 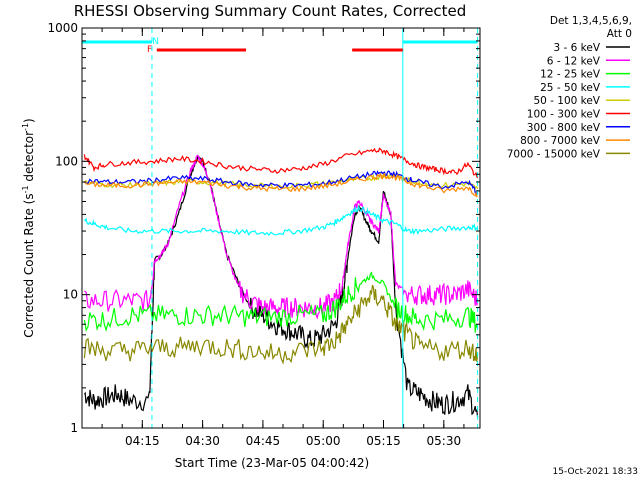 What do you see at coordinates (202, 441) in the screenshot?
I see `x-tick-label-1: 04:30` at bounding box center [202, 441].